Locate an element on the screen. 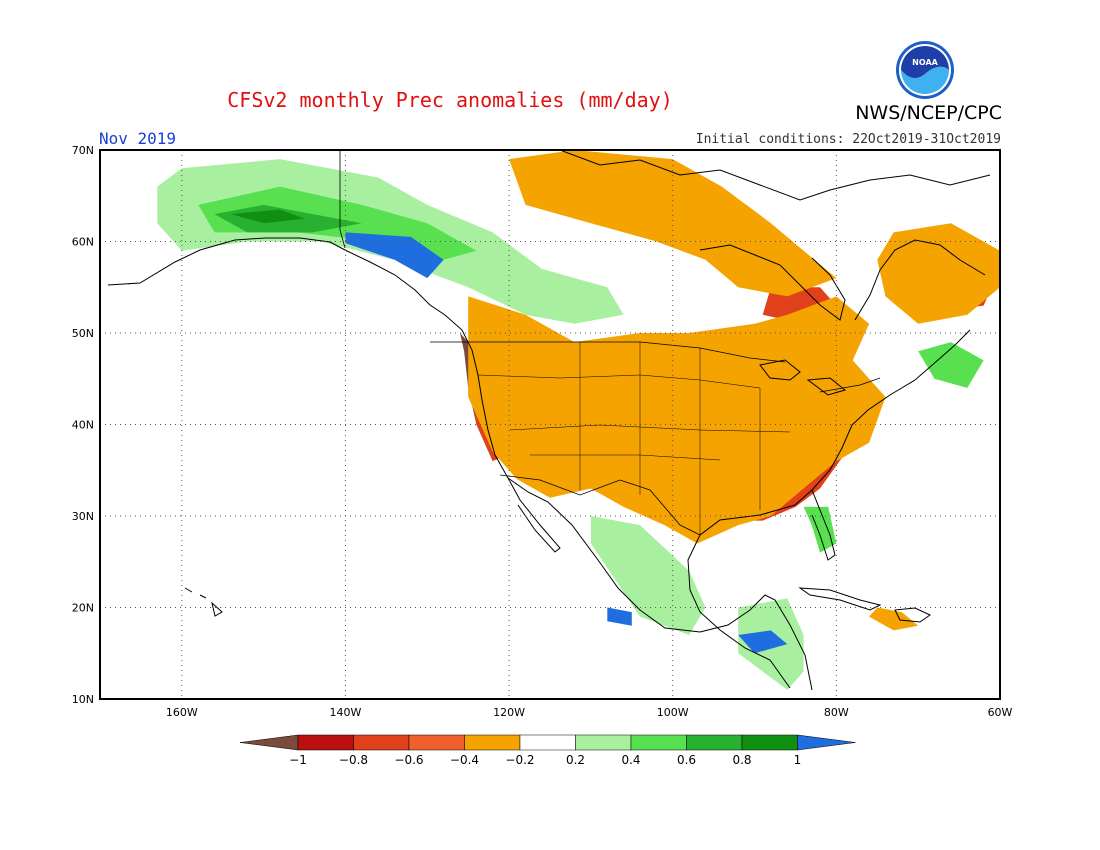 The image size is (1100, 850). coastline-arctic-islands is located at coordinates (775, 175).